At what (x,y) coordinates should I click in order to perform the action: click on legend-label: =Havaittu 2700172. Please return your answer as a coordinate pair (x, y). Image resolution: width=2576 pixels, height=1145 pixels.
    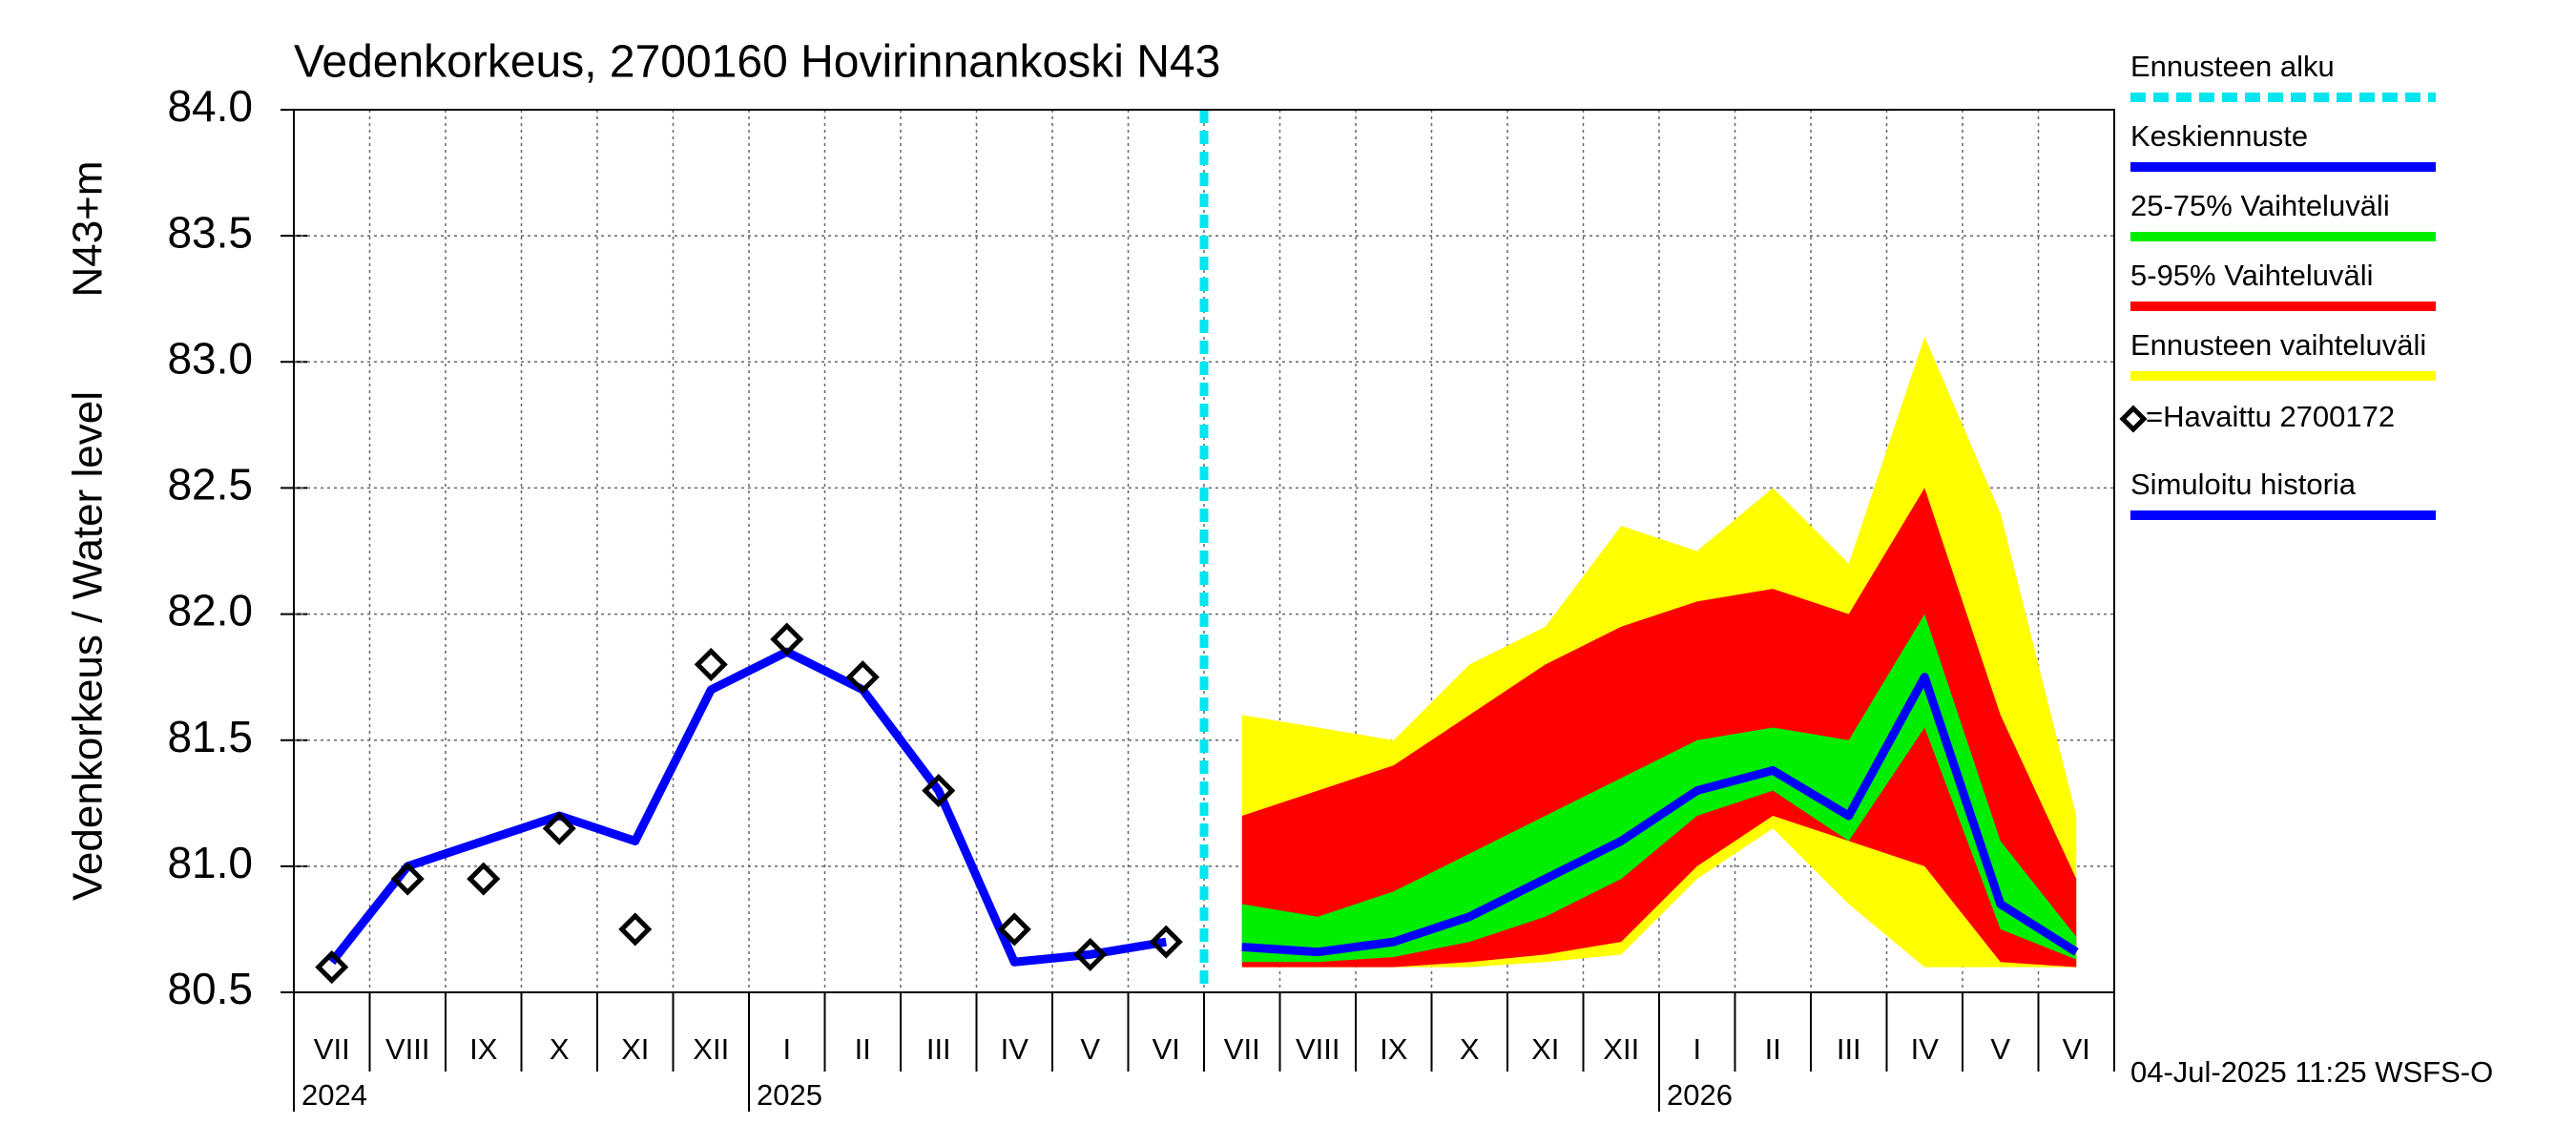
    Looking at the image, I should click on (2270, 417).